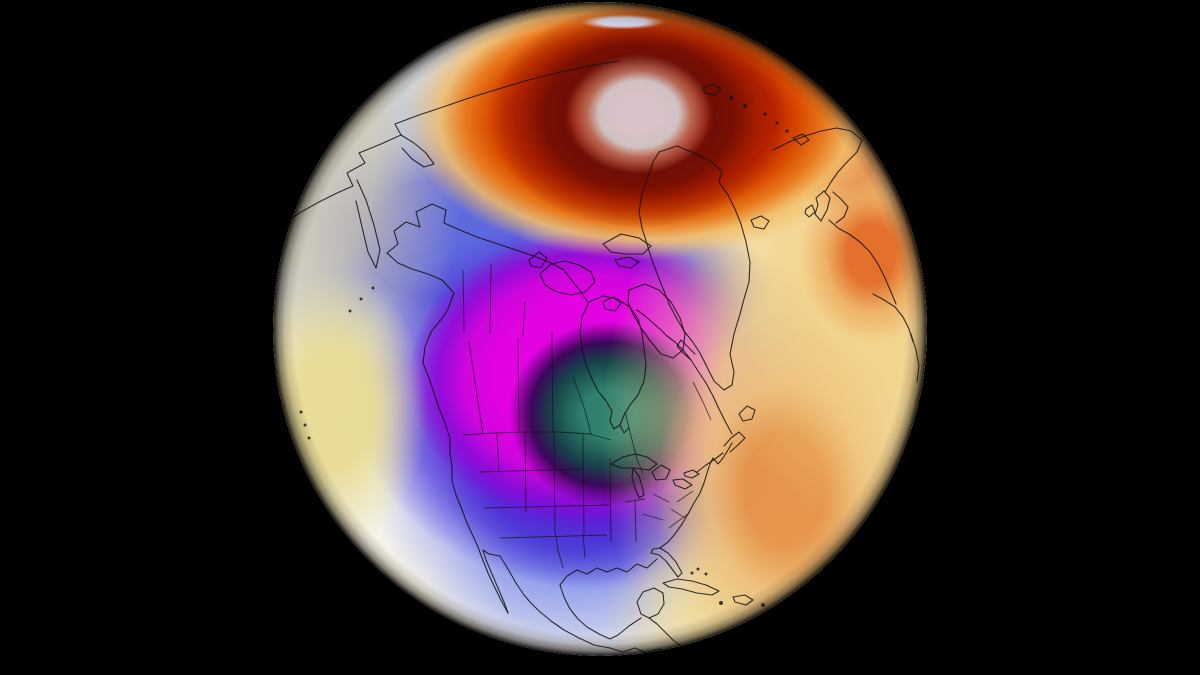 The image size is (1200, 675). Describe the element at coordinates (487, 252) in the screenshot. I see `coastline-alaska-north` at that location.